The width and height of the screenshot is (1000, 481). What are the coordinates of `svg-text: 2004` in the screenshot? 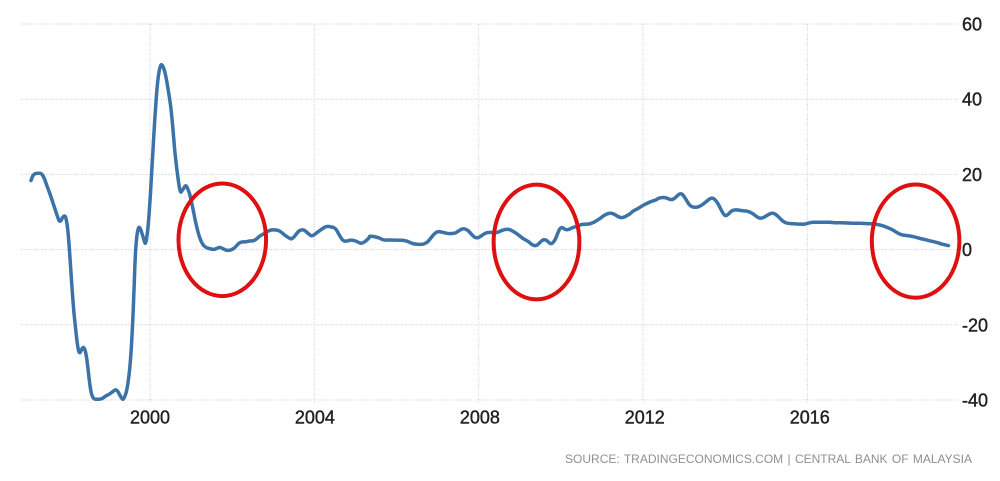 It's located at (315, 418).